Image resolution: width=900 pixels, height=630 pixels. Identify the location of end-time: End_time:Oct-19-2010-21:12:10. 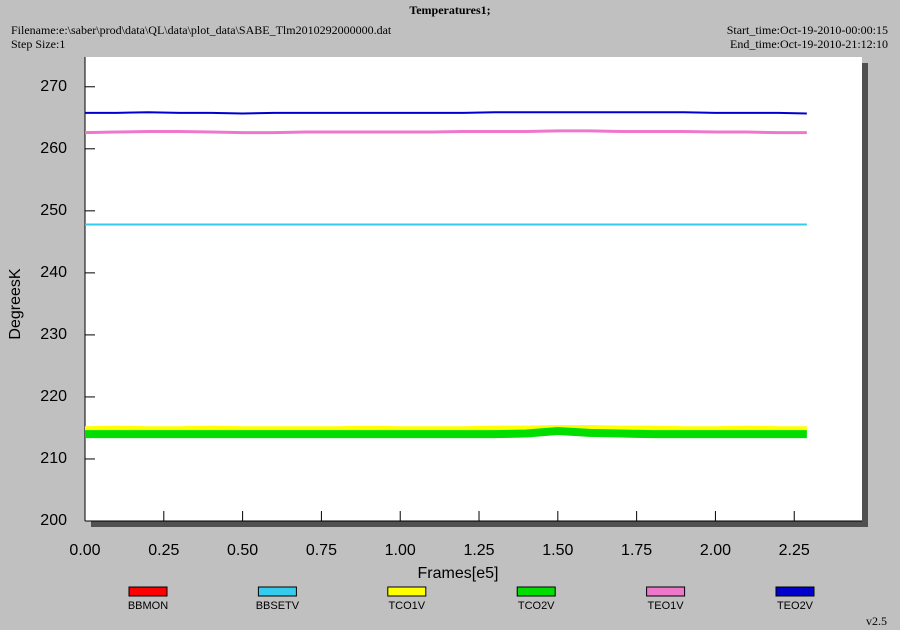
(809, 44).